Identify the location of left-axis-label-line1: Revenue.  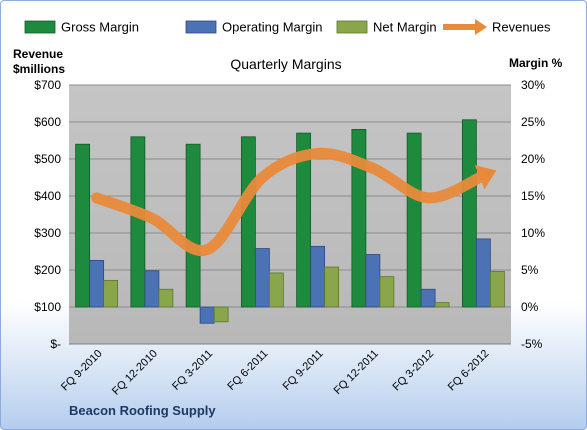
(38, 54).